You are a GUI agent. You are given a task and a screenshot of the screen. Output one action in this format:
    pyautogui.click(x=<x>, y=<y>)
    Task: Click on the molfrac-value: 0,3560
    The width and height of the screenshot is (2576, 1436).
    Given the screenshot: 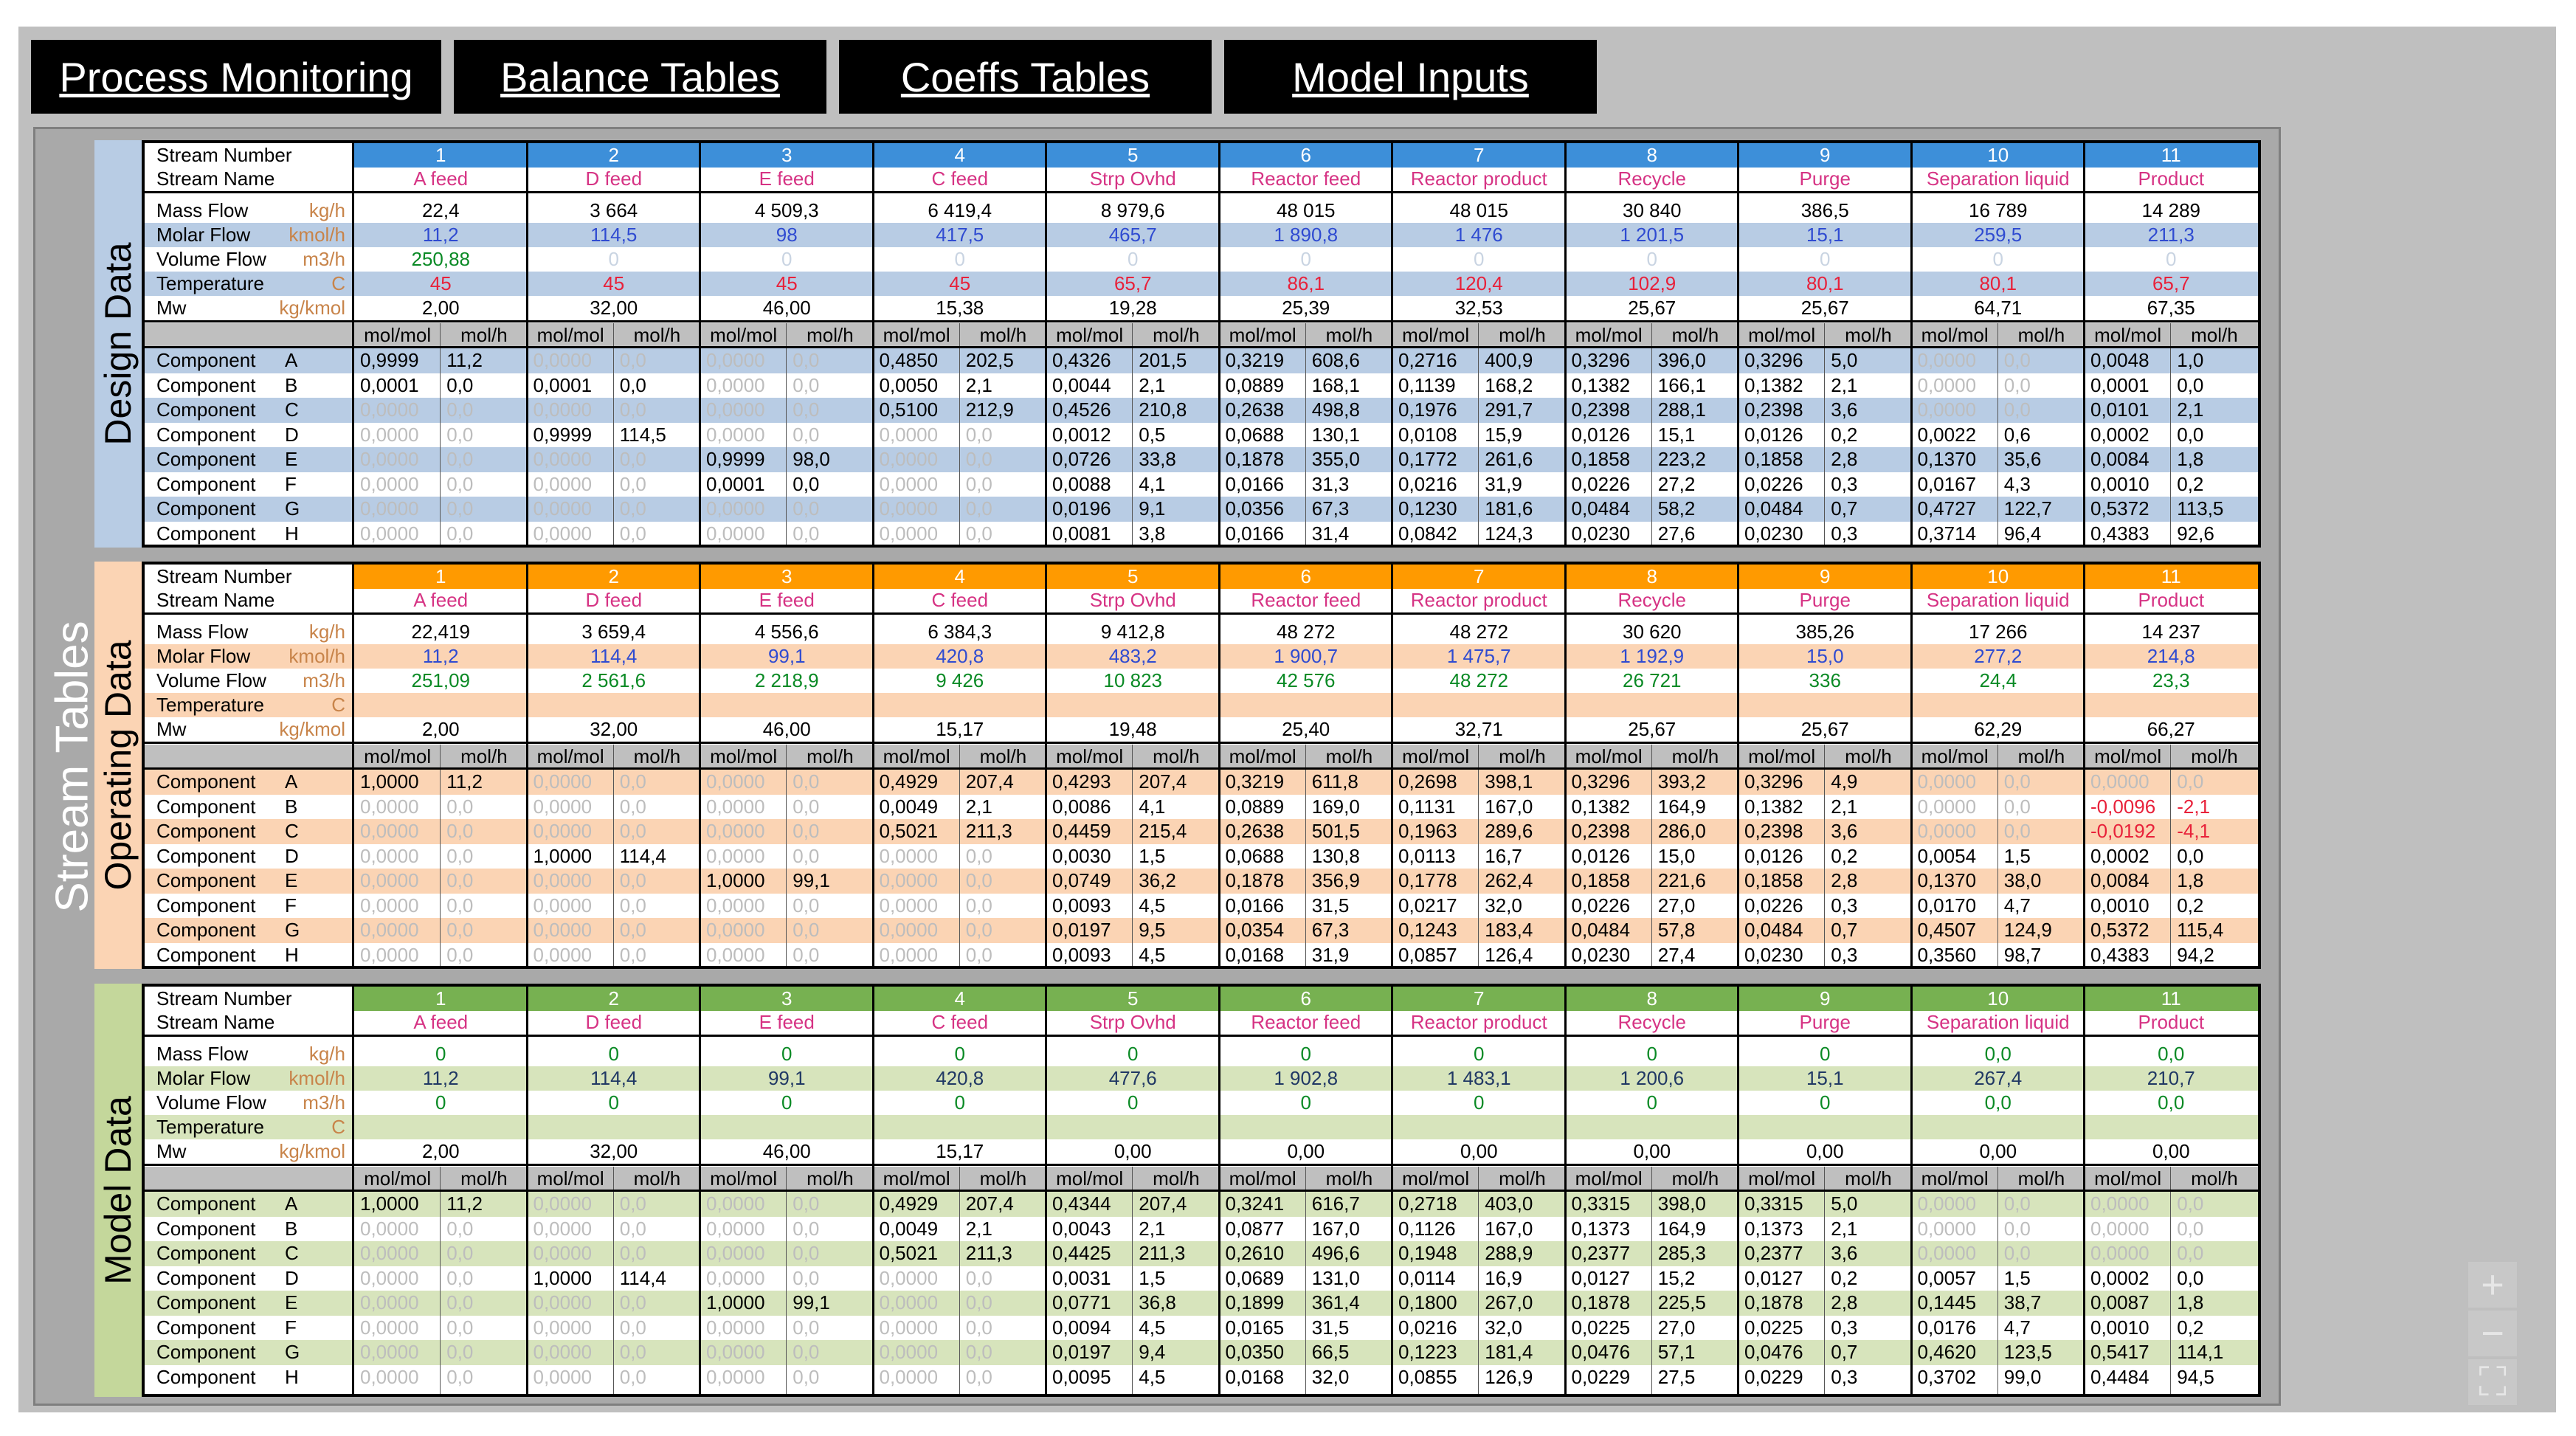 What is the action you would take?
    pyautogui.click(x=1947, y=954)
    